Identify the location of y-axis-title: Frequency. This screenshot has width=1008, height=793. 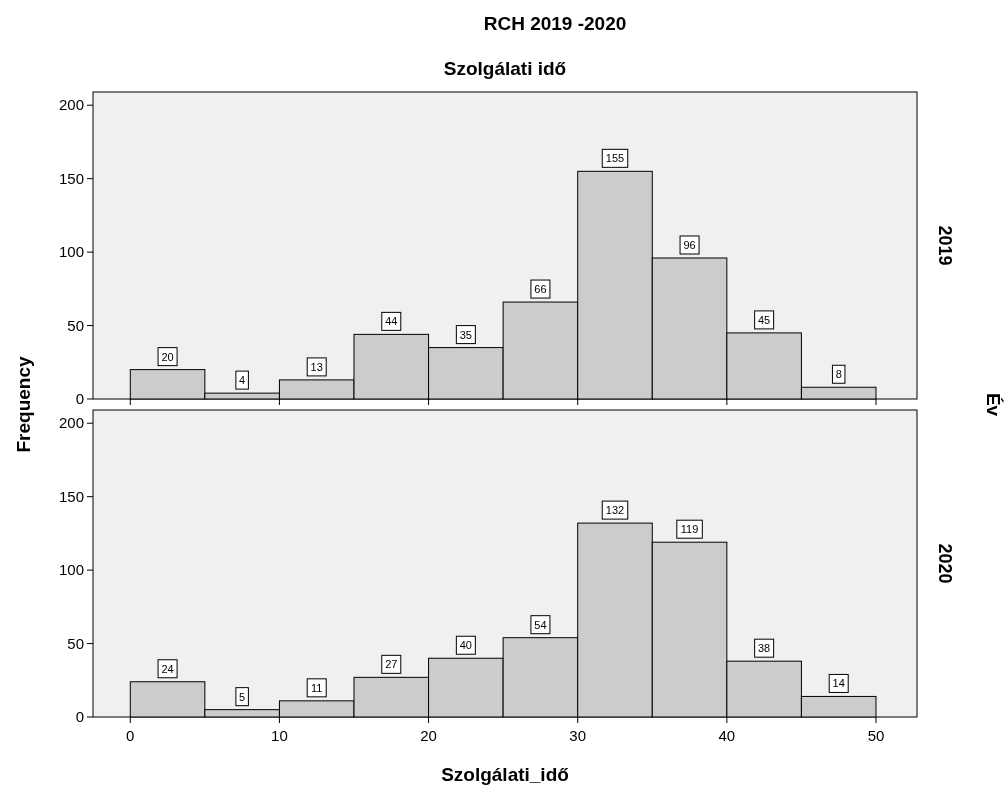
(23, 404).